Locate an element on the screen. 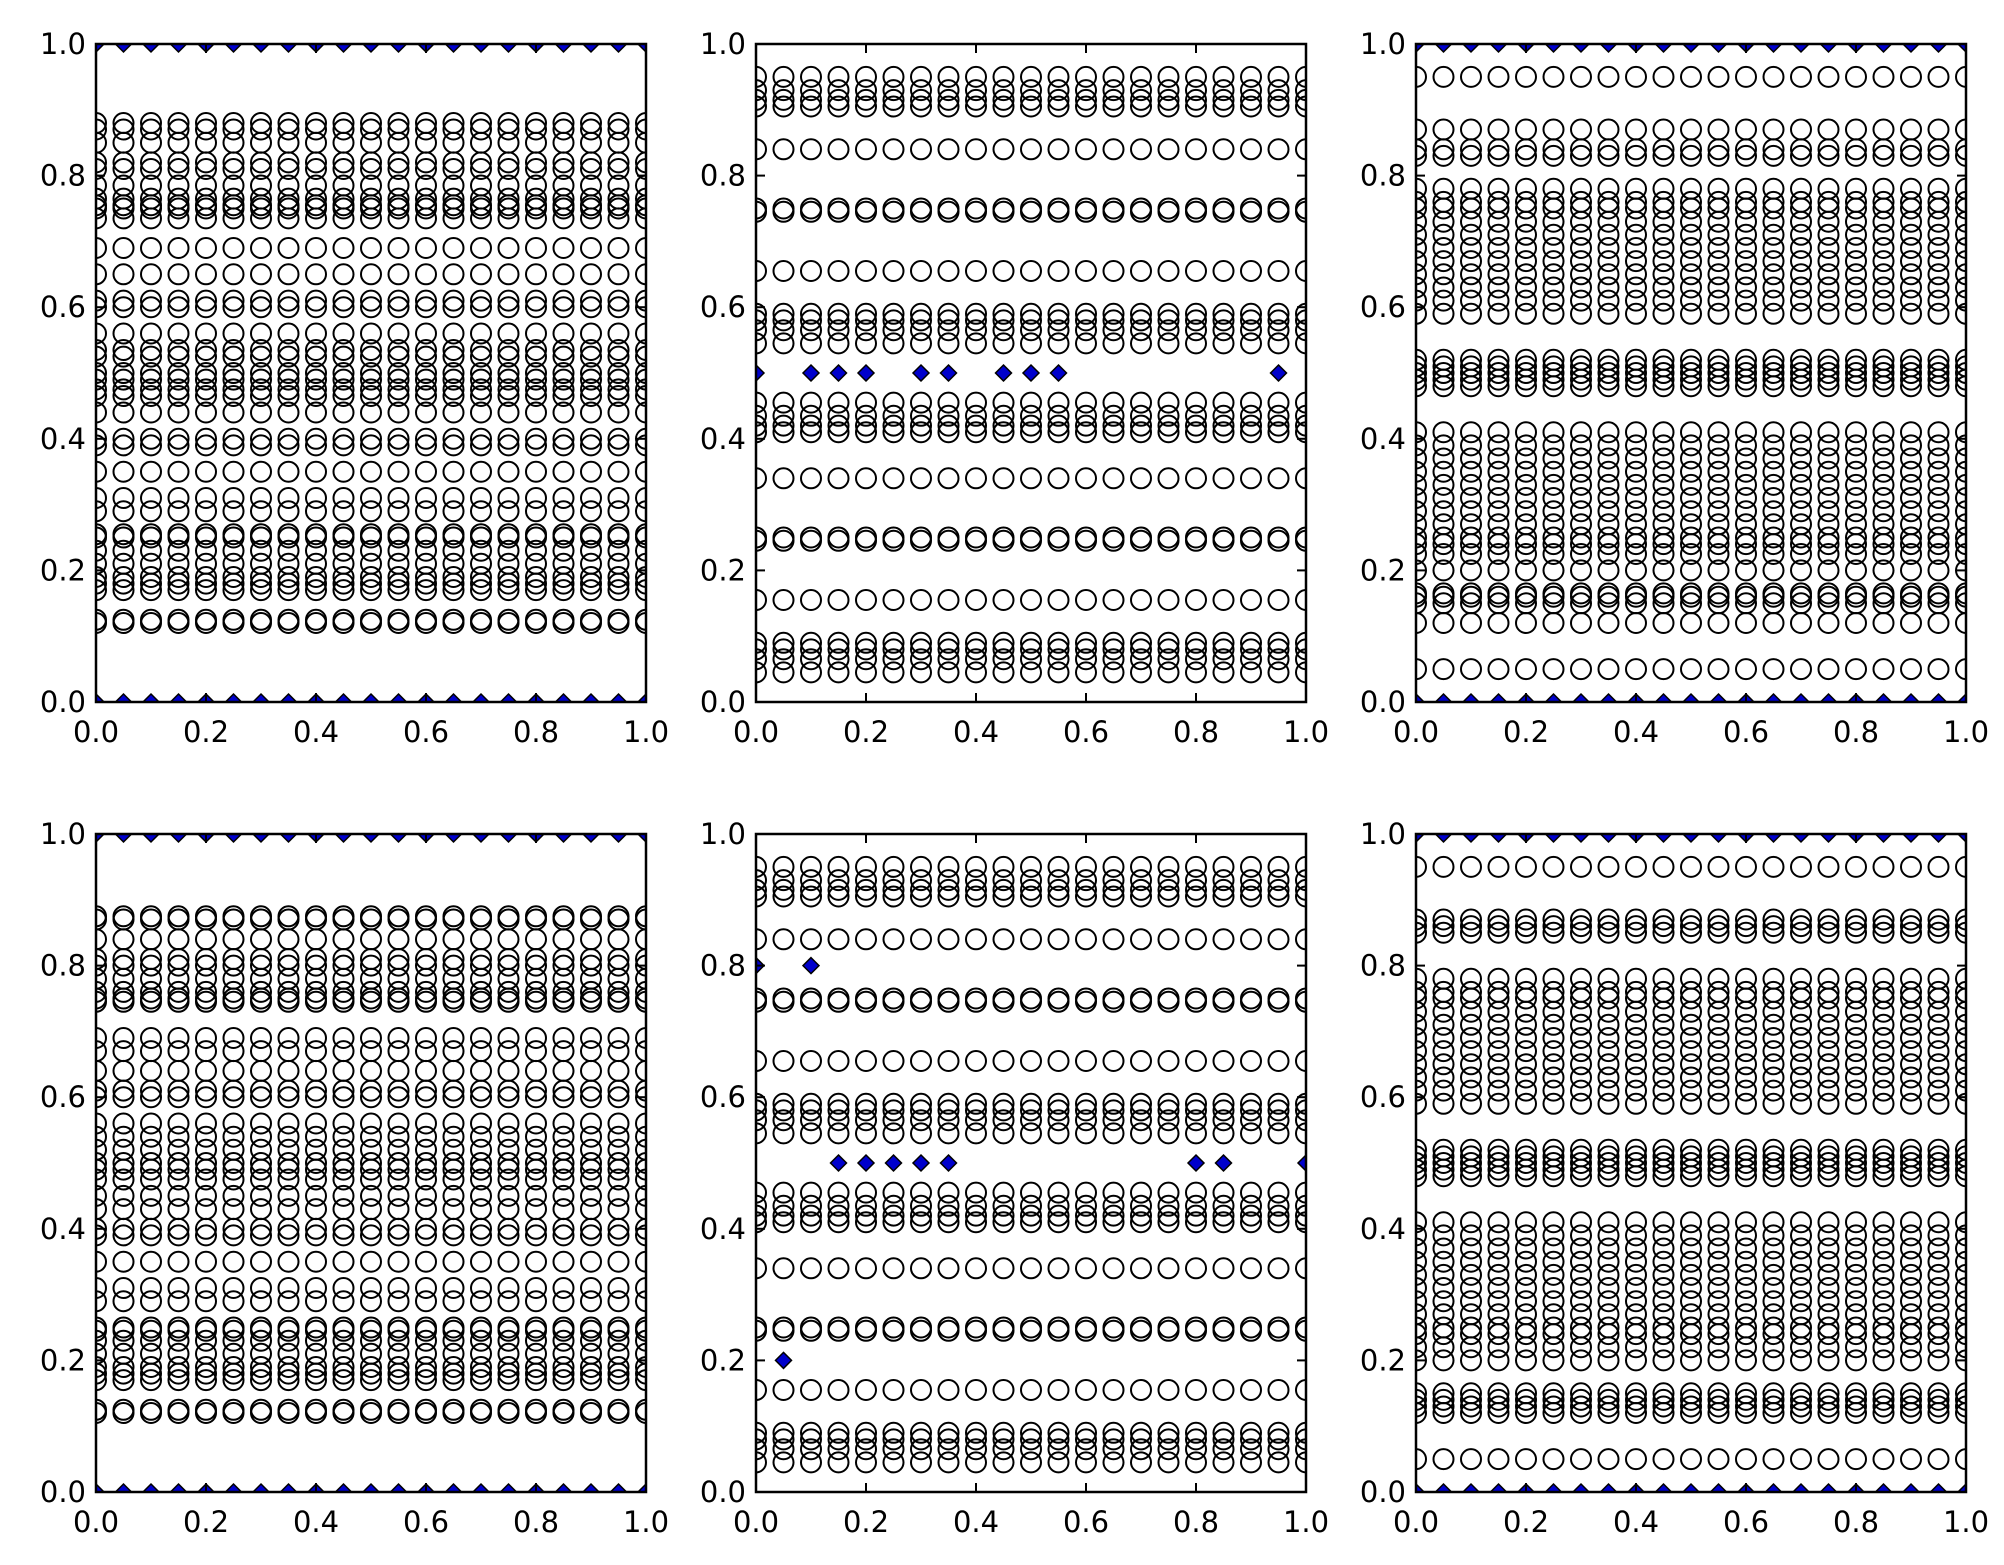 This screenshot has width=2004, height=1565. y-tick-label: 0.4 is located at coordinates (1383, 1229).